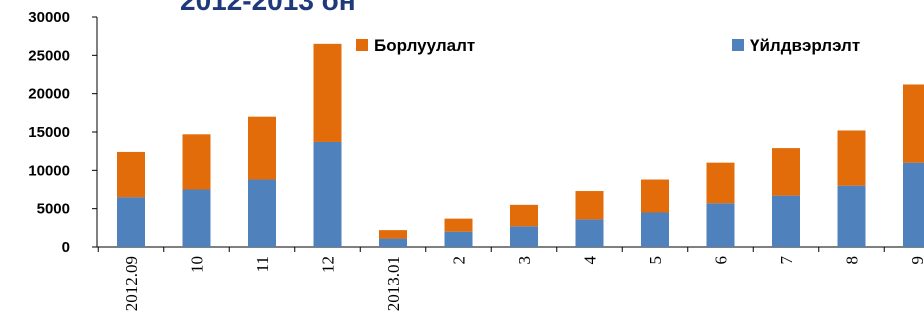 This screenshot has height=324, width=924. I want to click on legend-swatch-production, so click(738, 45).